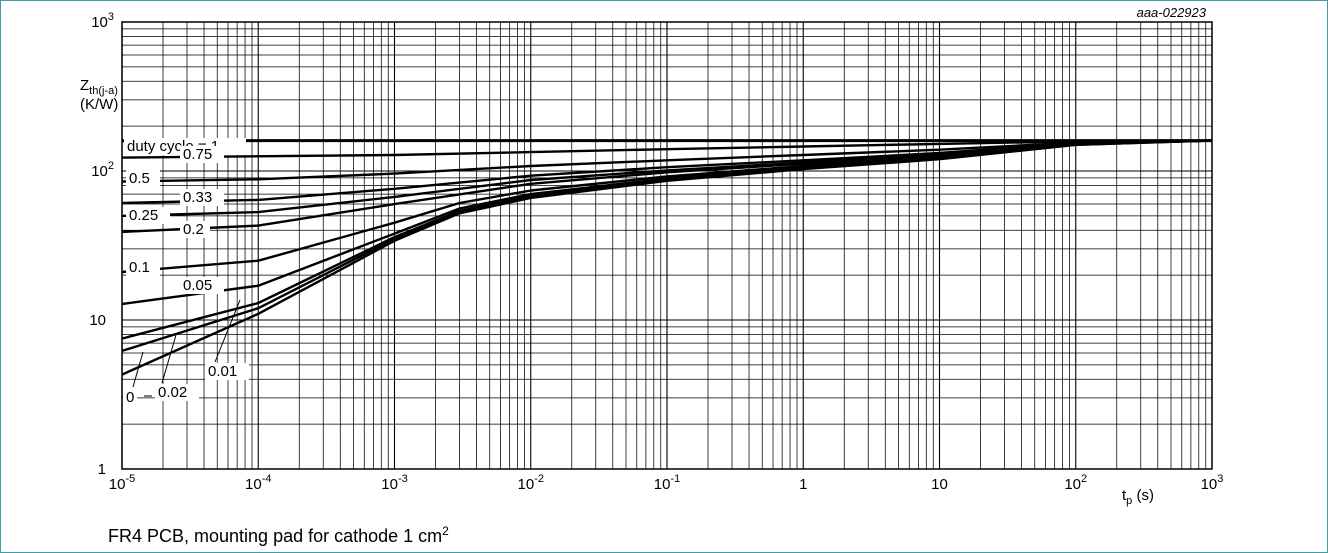 Image resolution: width=1328 pixels, height=553 pixels. I want to click on x-tick-label: 10⁻², so click(531, 483).